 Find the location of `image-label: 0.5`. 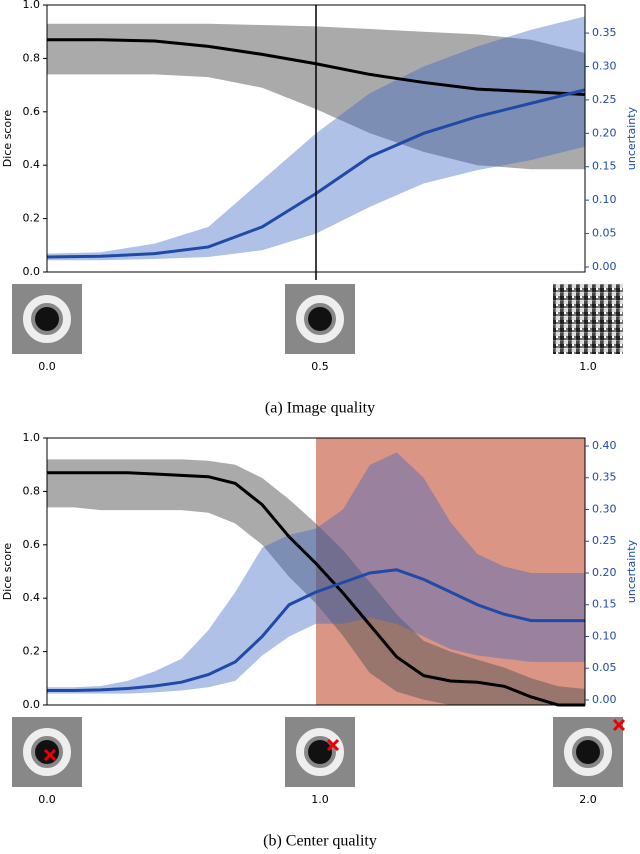

image-label: 0.5 is located at coordinates (320, 366).